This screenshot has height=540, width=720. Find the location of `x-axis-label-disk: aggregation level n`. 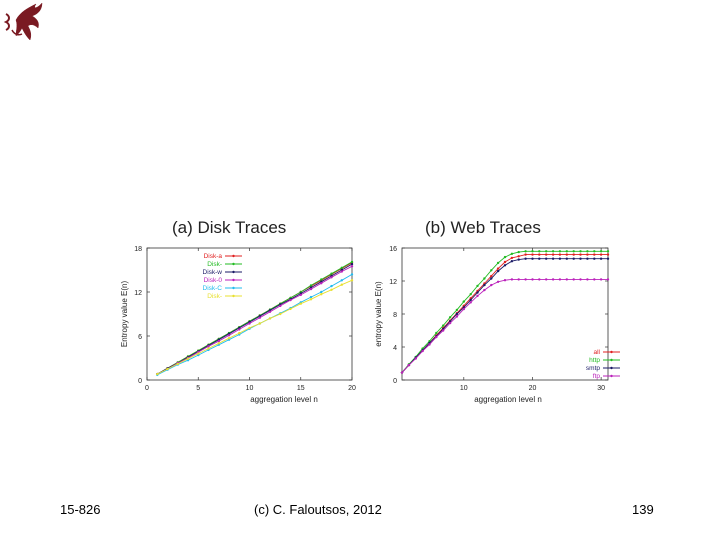

x-axis-label-disk: aggregation level n is located at coordinates (284, 399).